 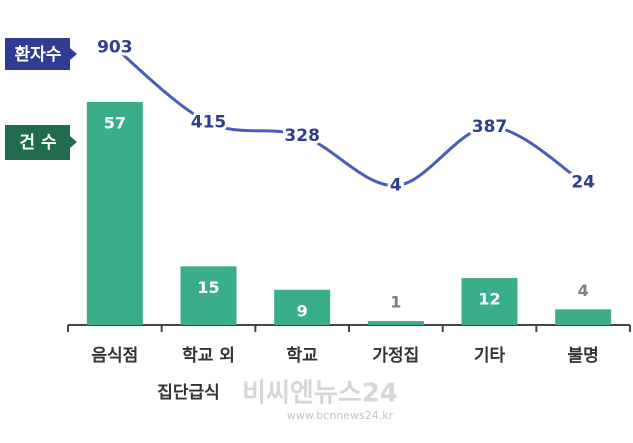 I want to click on x-tick-label: 기타, so click(x=490, y=356).